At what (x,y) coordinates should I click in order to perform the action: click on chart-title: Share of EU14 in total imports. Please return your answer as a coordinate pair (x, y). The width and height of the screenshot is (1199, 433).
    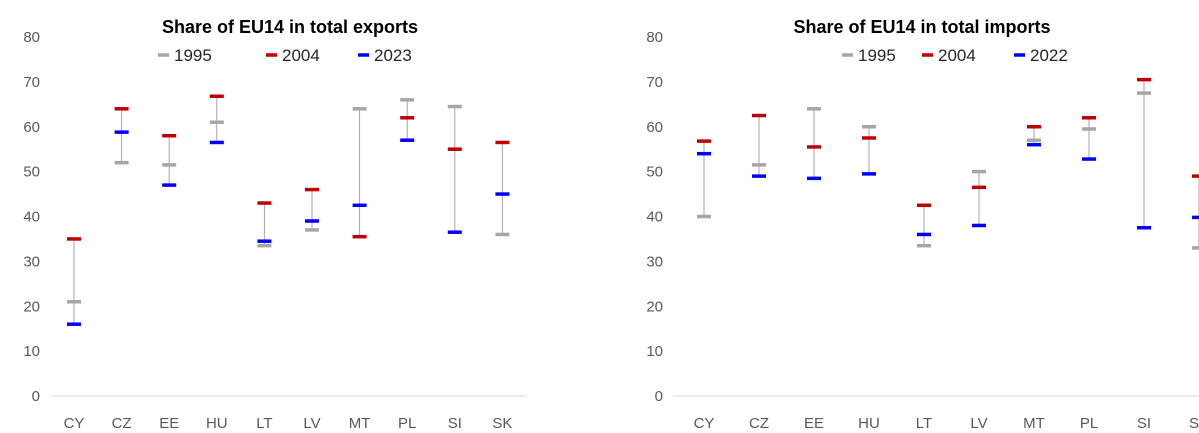
    Looking at the image, I should click on (921, 27).